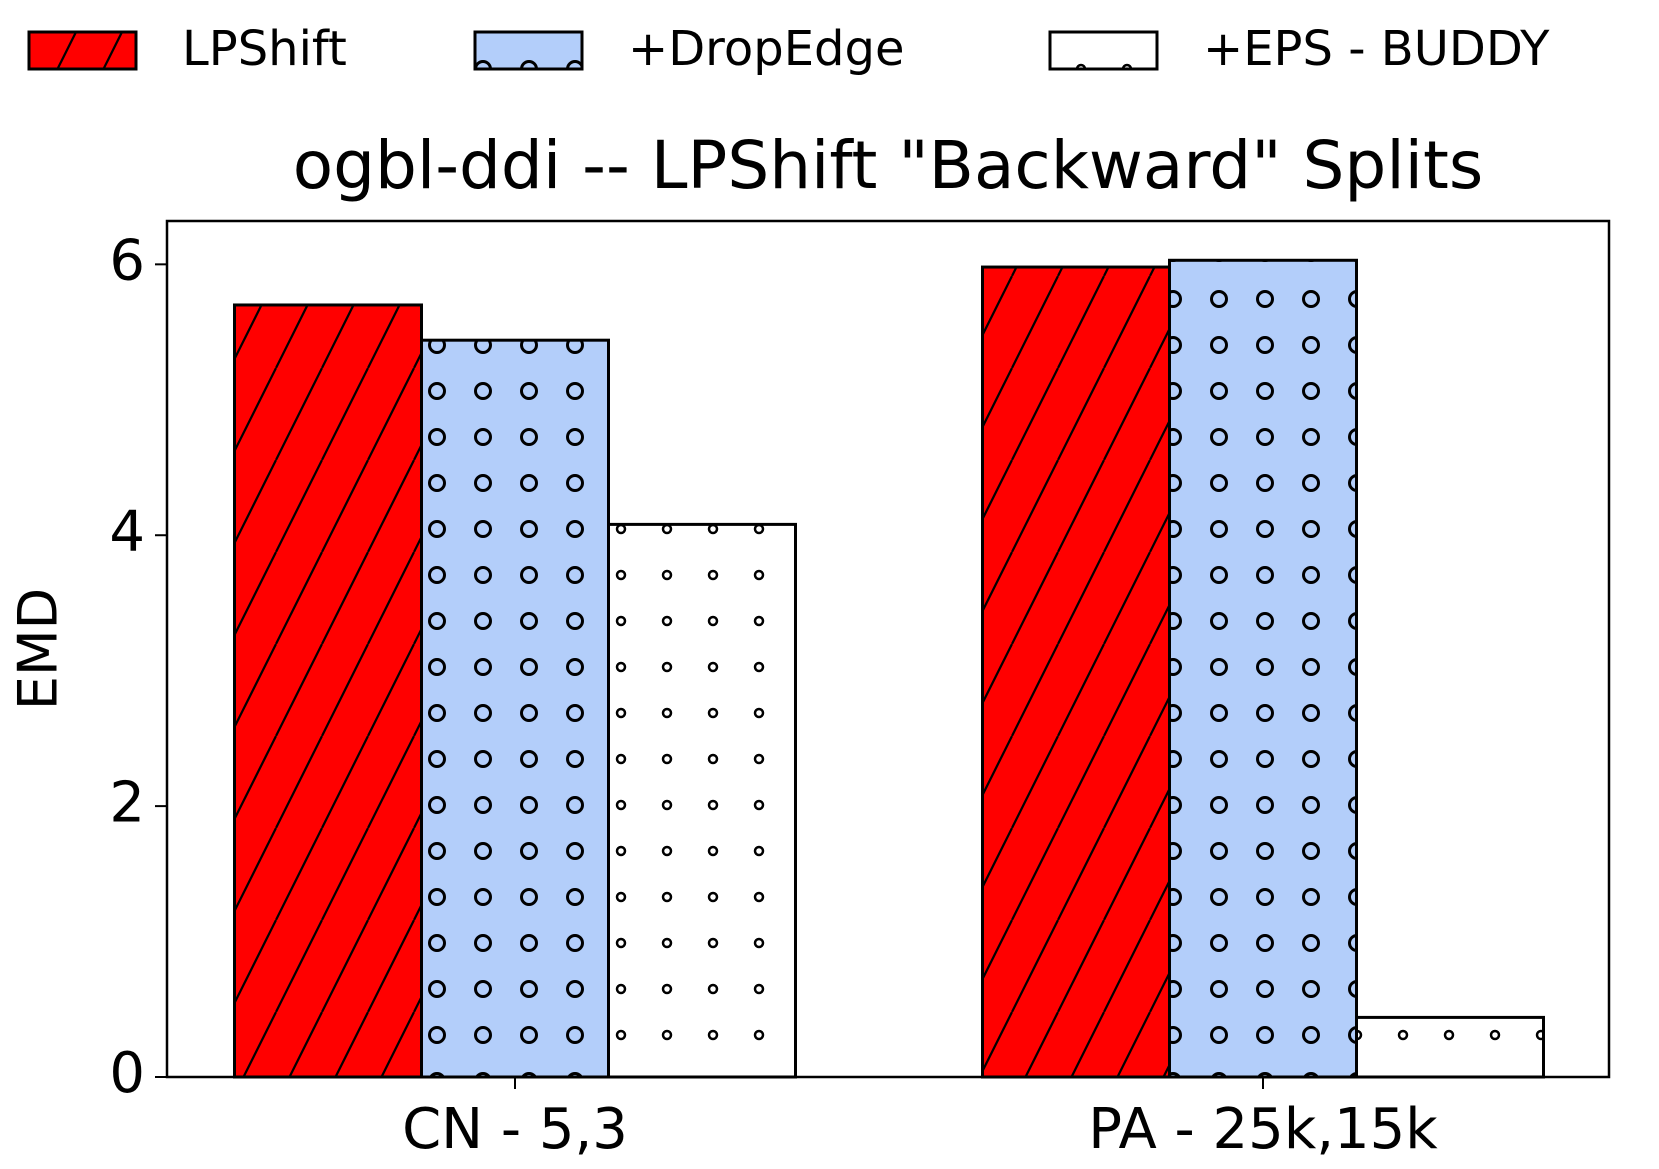 This screenshot has width=1659, height=1169. What do you see at coordinates (1263, 1129) in the screenshot?
I see `x-tick-label: PA - 25k,15k` at bounding box center [1263, 1129].